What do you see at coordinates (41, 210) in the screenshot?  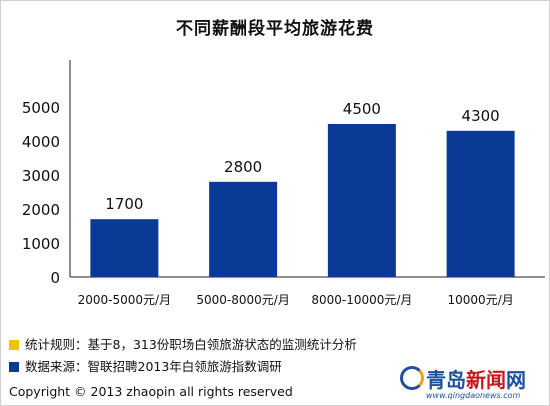 I see `y-tick-label: 2000` at bounding box center [41, 210].